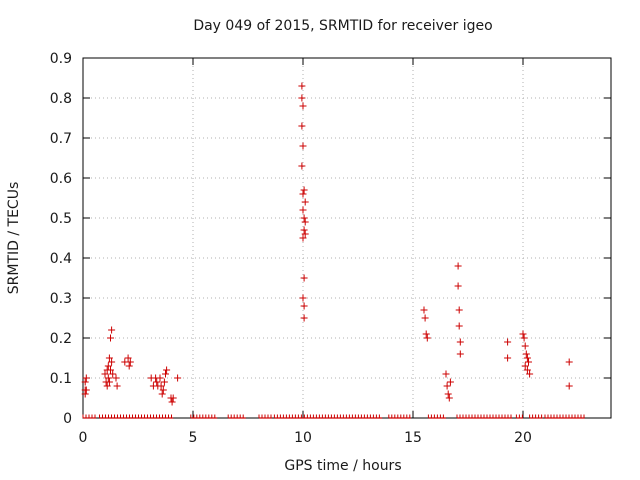 This screenshot has width=640, height=480. Describe the element at coordinates (342, 466) in the screenshot. I see `x-axis-label: GPS time / hours` at that location.